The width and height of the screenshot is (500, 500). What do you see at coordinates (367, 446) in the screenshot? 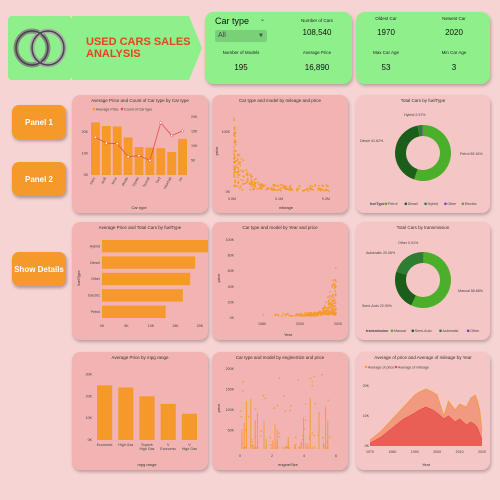
I see `y-tick-label: 0K` at bounding box center [367, 446].